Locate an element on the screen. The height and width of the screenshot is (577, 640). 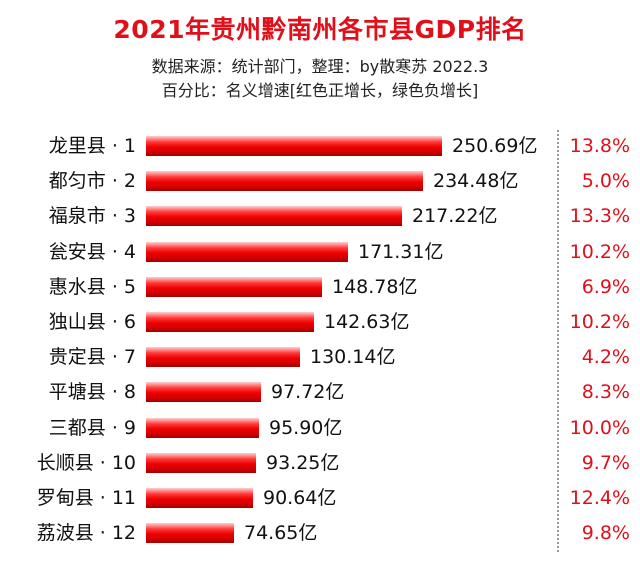
growth-rate-label: 6.9% is located at coordinates (605, 286).